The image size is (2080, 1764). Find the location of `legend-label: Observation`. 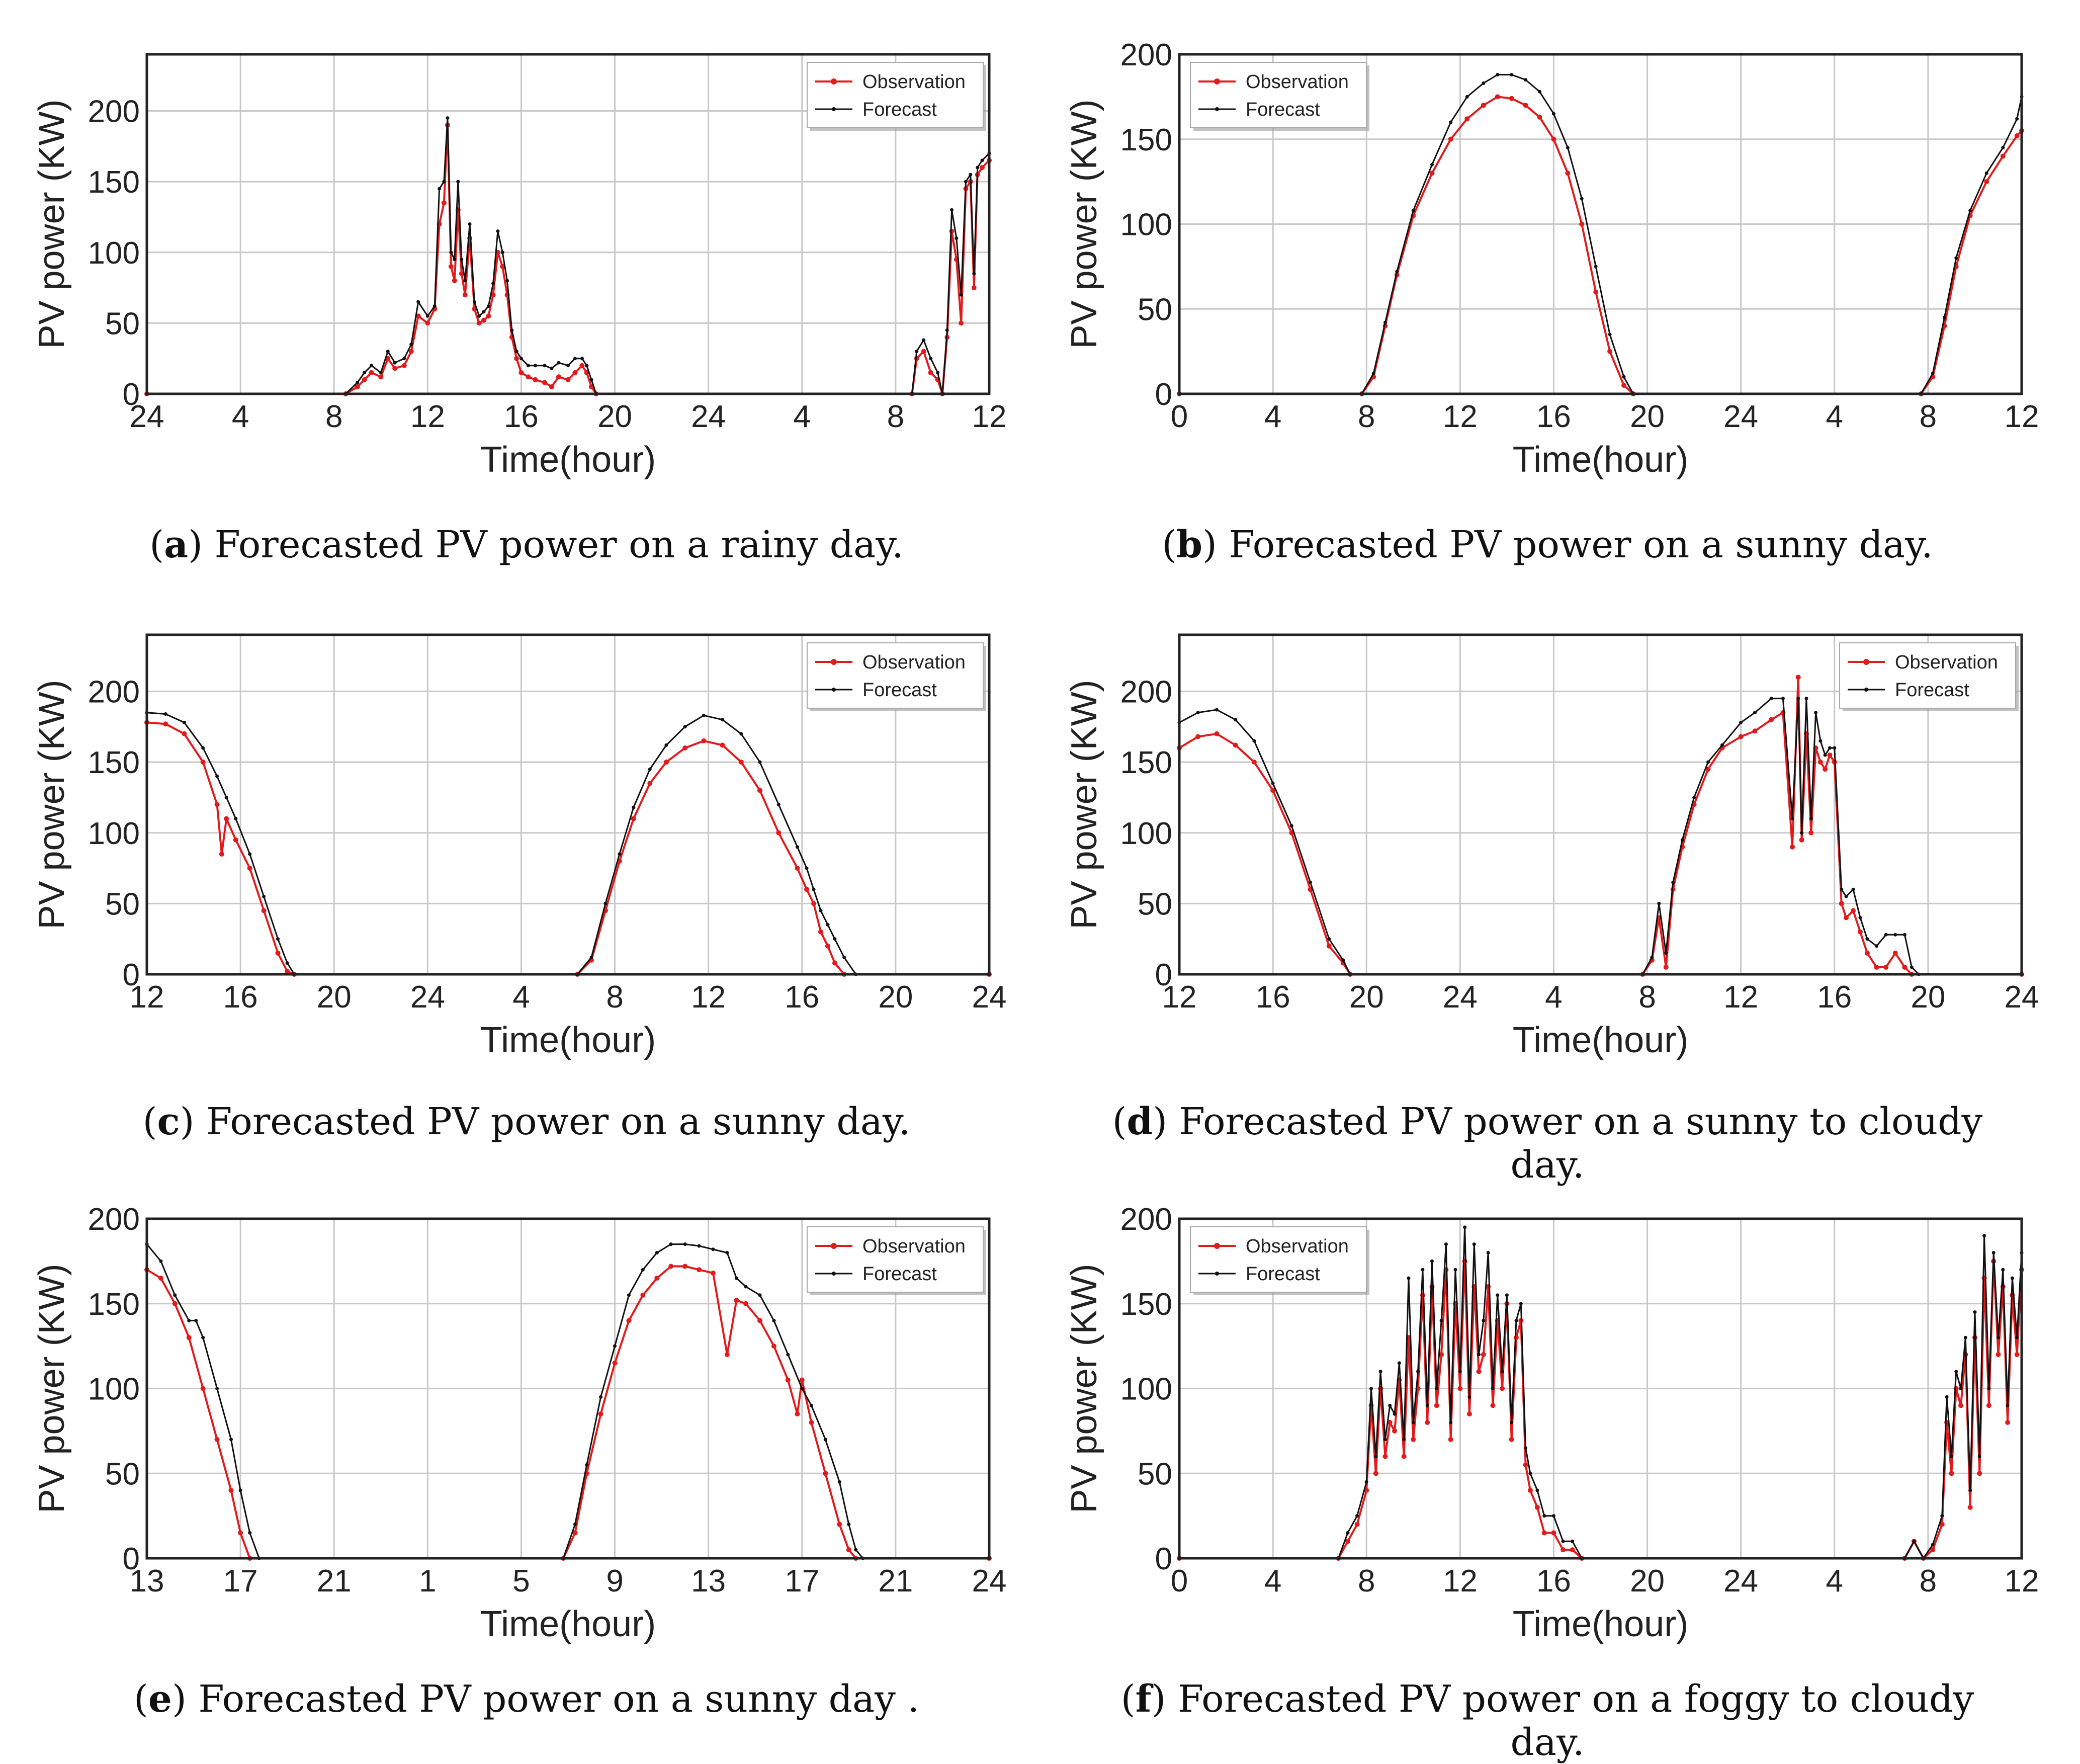

legend-label: Observation is located at coordinates (1297, 1246).